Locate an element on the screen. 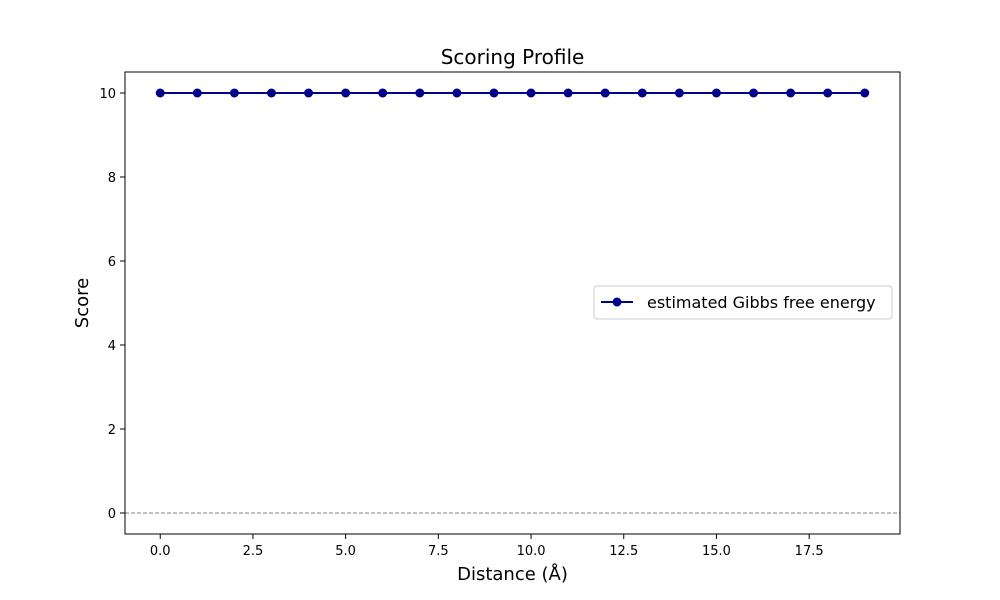 The width and height of the screenshot is (1000, 600). legend: estimated Gibbs free energy is located at coordinates (743, 302).